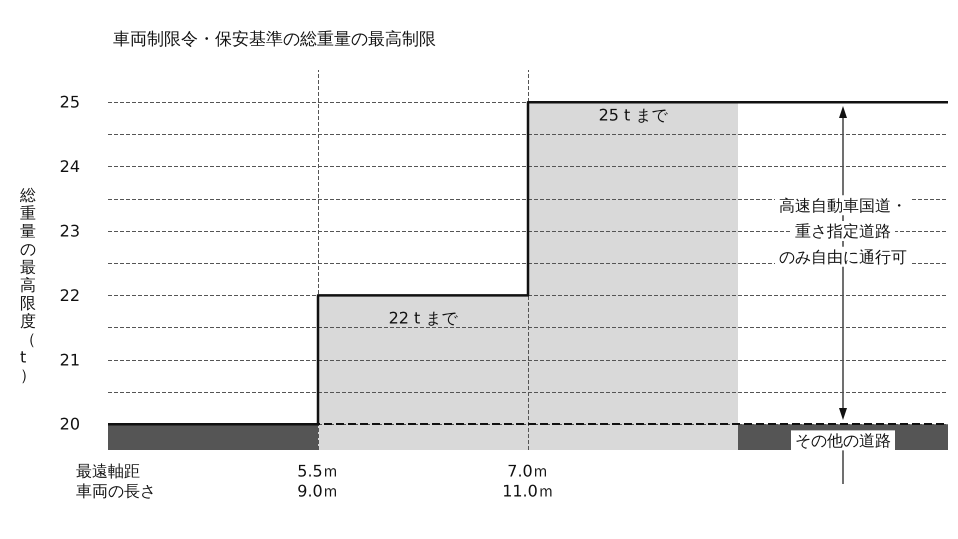  Describe the element at coordinates (318, 491) in the screenshot. I see `x2-tick-label: 9.0ｍ` at that location.